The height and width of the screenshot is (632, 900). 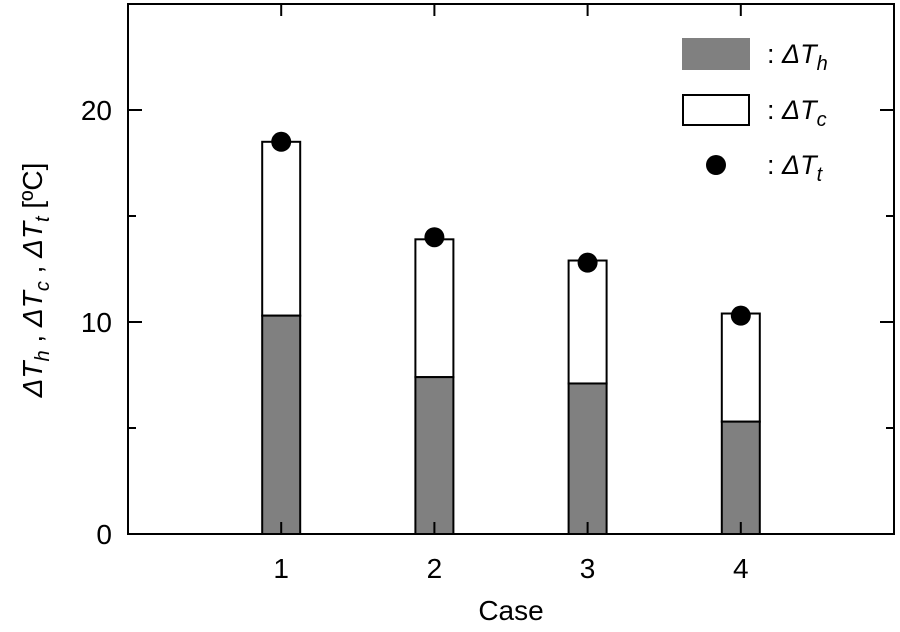 What do you see at coordinates (96, 110) in the screenshot?
I see `y-tick-label: 20` at bounding box center [96, 110].